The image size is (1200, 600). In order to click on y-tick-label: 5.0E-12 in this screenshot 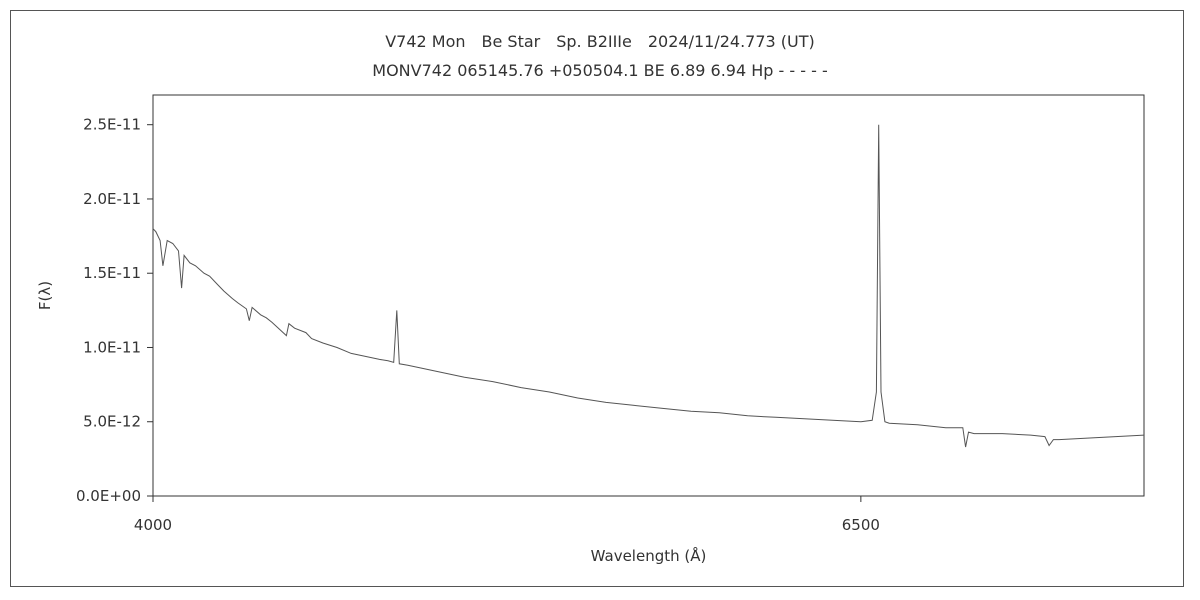, I will do `click(112, 422)`.